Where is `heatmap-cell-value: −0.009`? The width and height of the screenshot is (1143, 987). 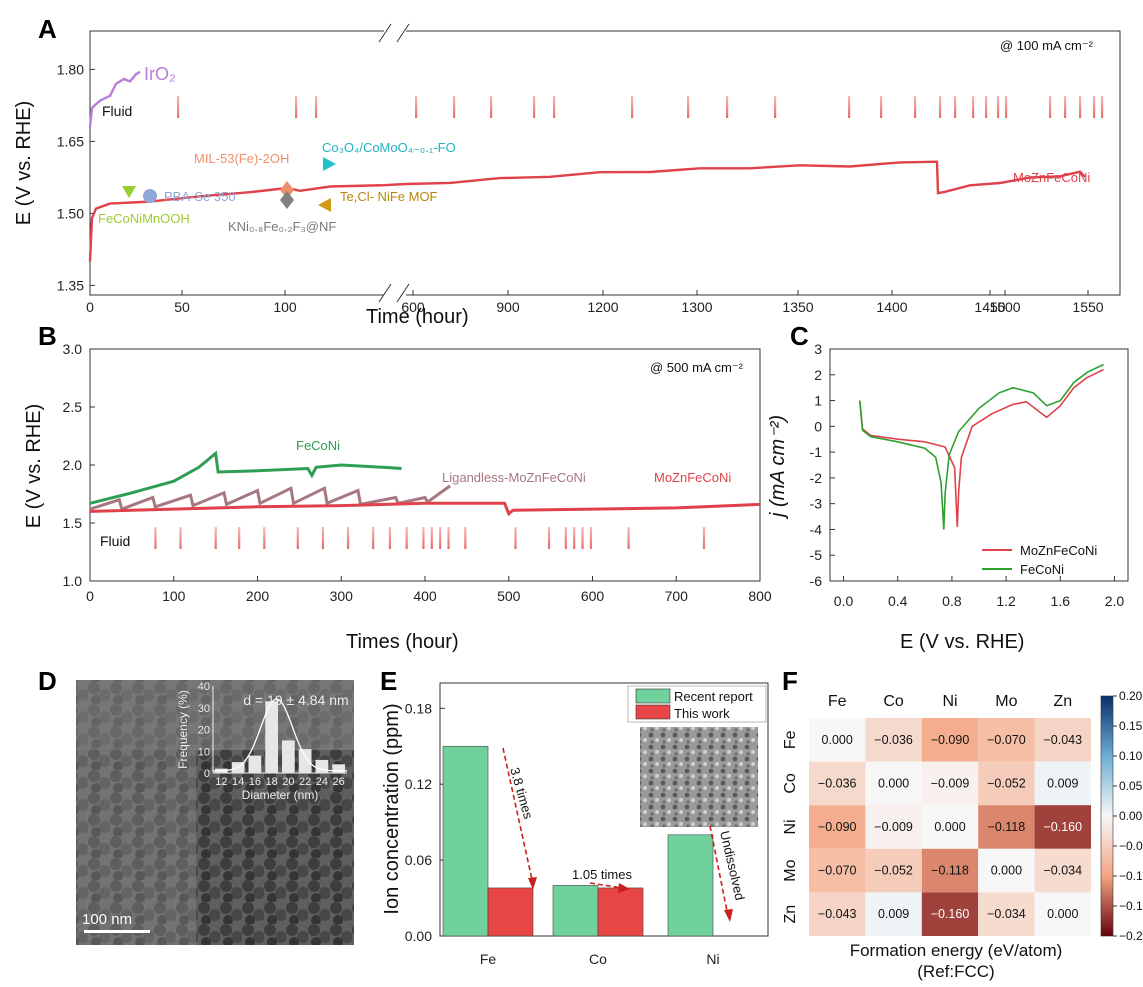
heatmap-cell-value: −0.009 is located at coordinates (893, 827).